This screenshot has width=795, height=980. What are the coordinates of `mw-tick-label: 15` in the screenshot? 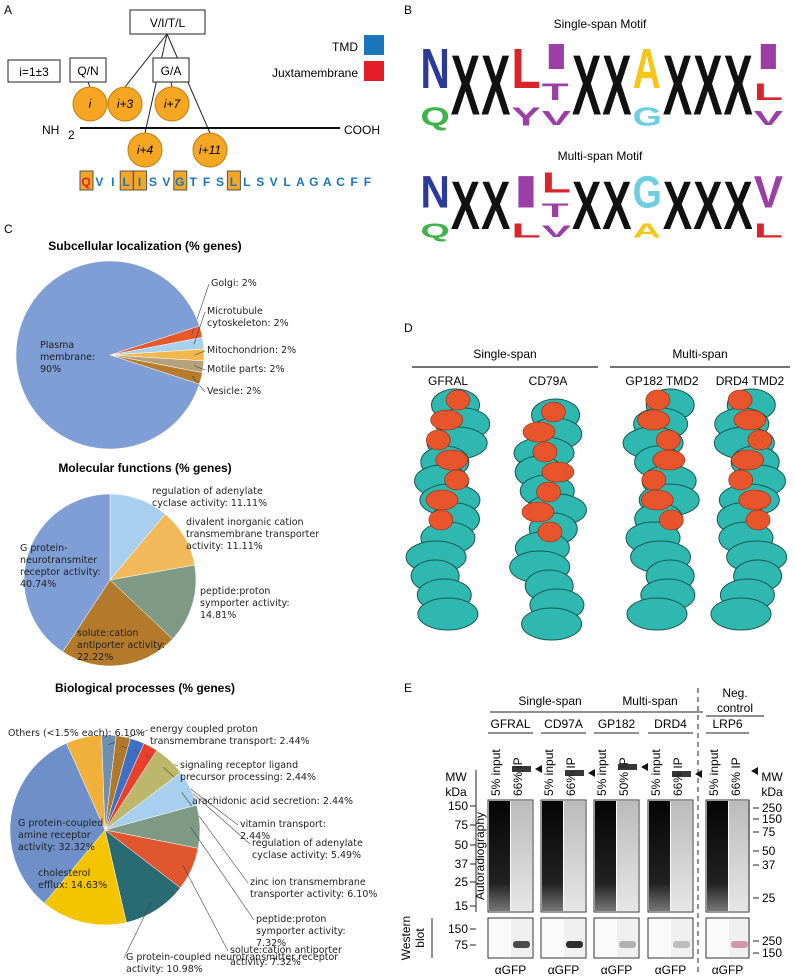 It's located at (462, 906).